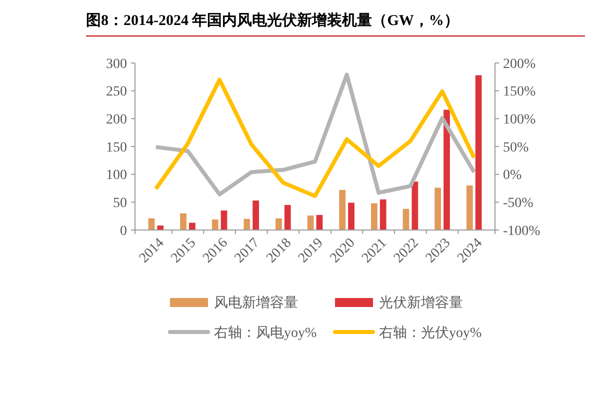 This screenshot has height=393, width=612. What do you see at coordinates (116, 92) in the screenshot?
I see `y-tick-label: 250` at bounding box center [116, 92].